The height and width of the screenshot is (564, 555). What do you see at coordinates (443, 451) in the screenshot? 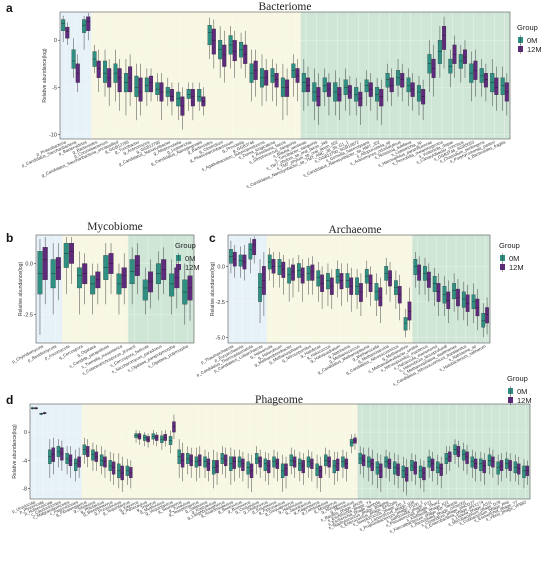
I see `band-green` at bounding box center [443, 451].